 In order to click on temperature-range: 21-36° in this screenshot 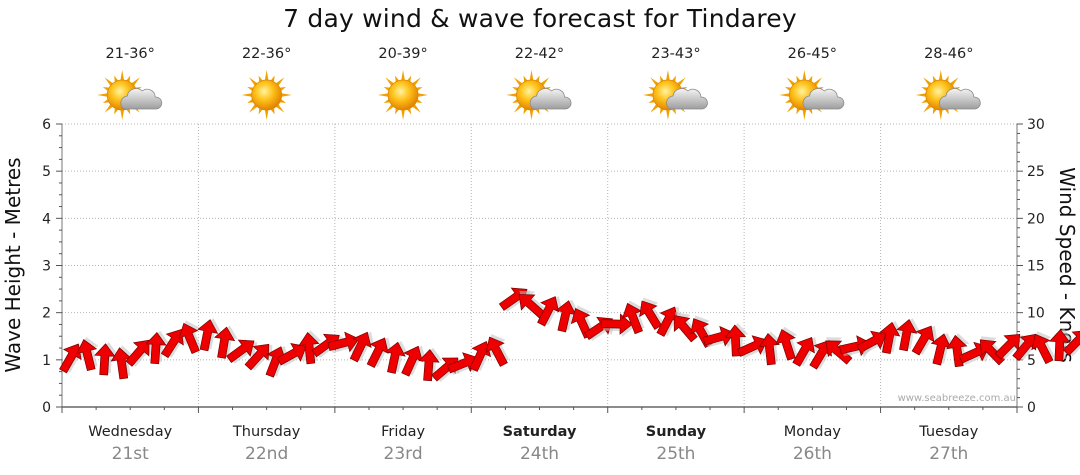, I will do `click(130, 54)`.